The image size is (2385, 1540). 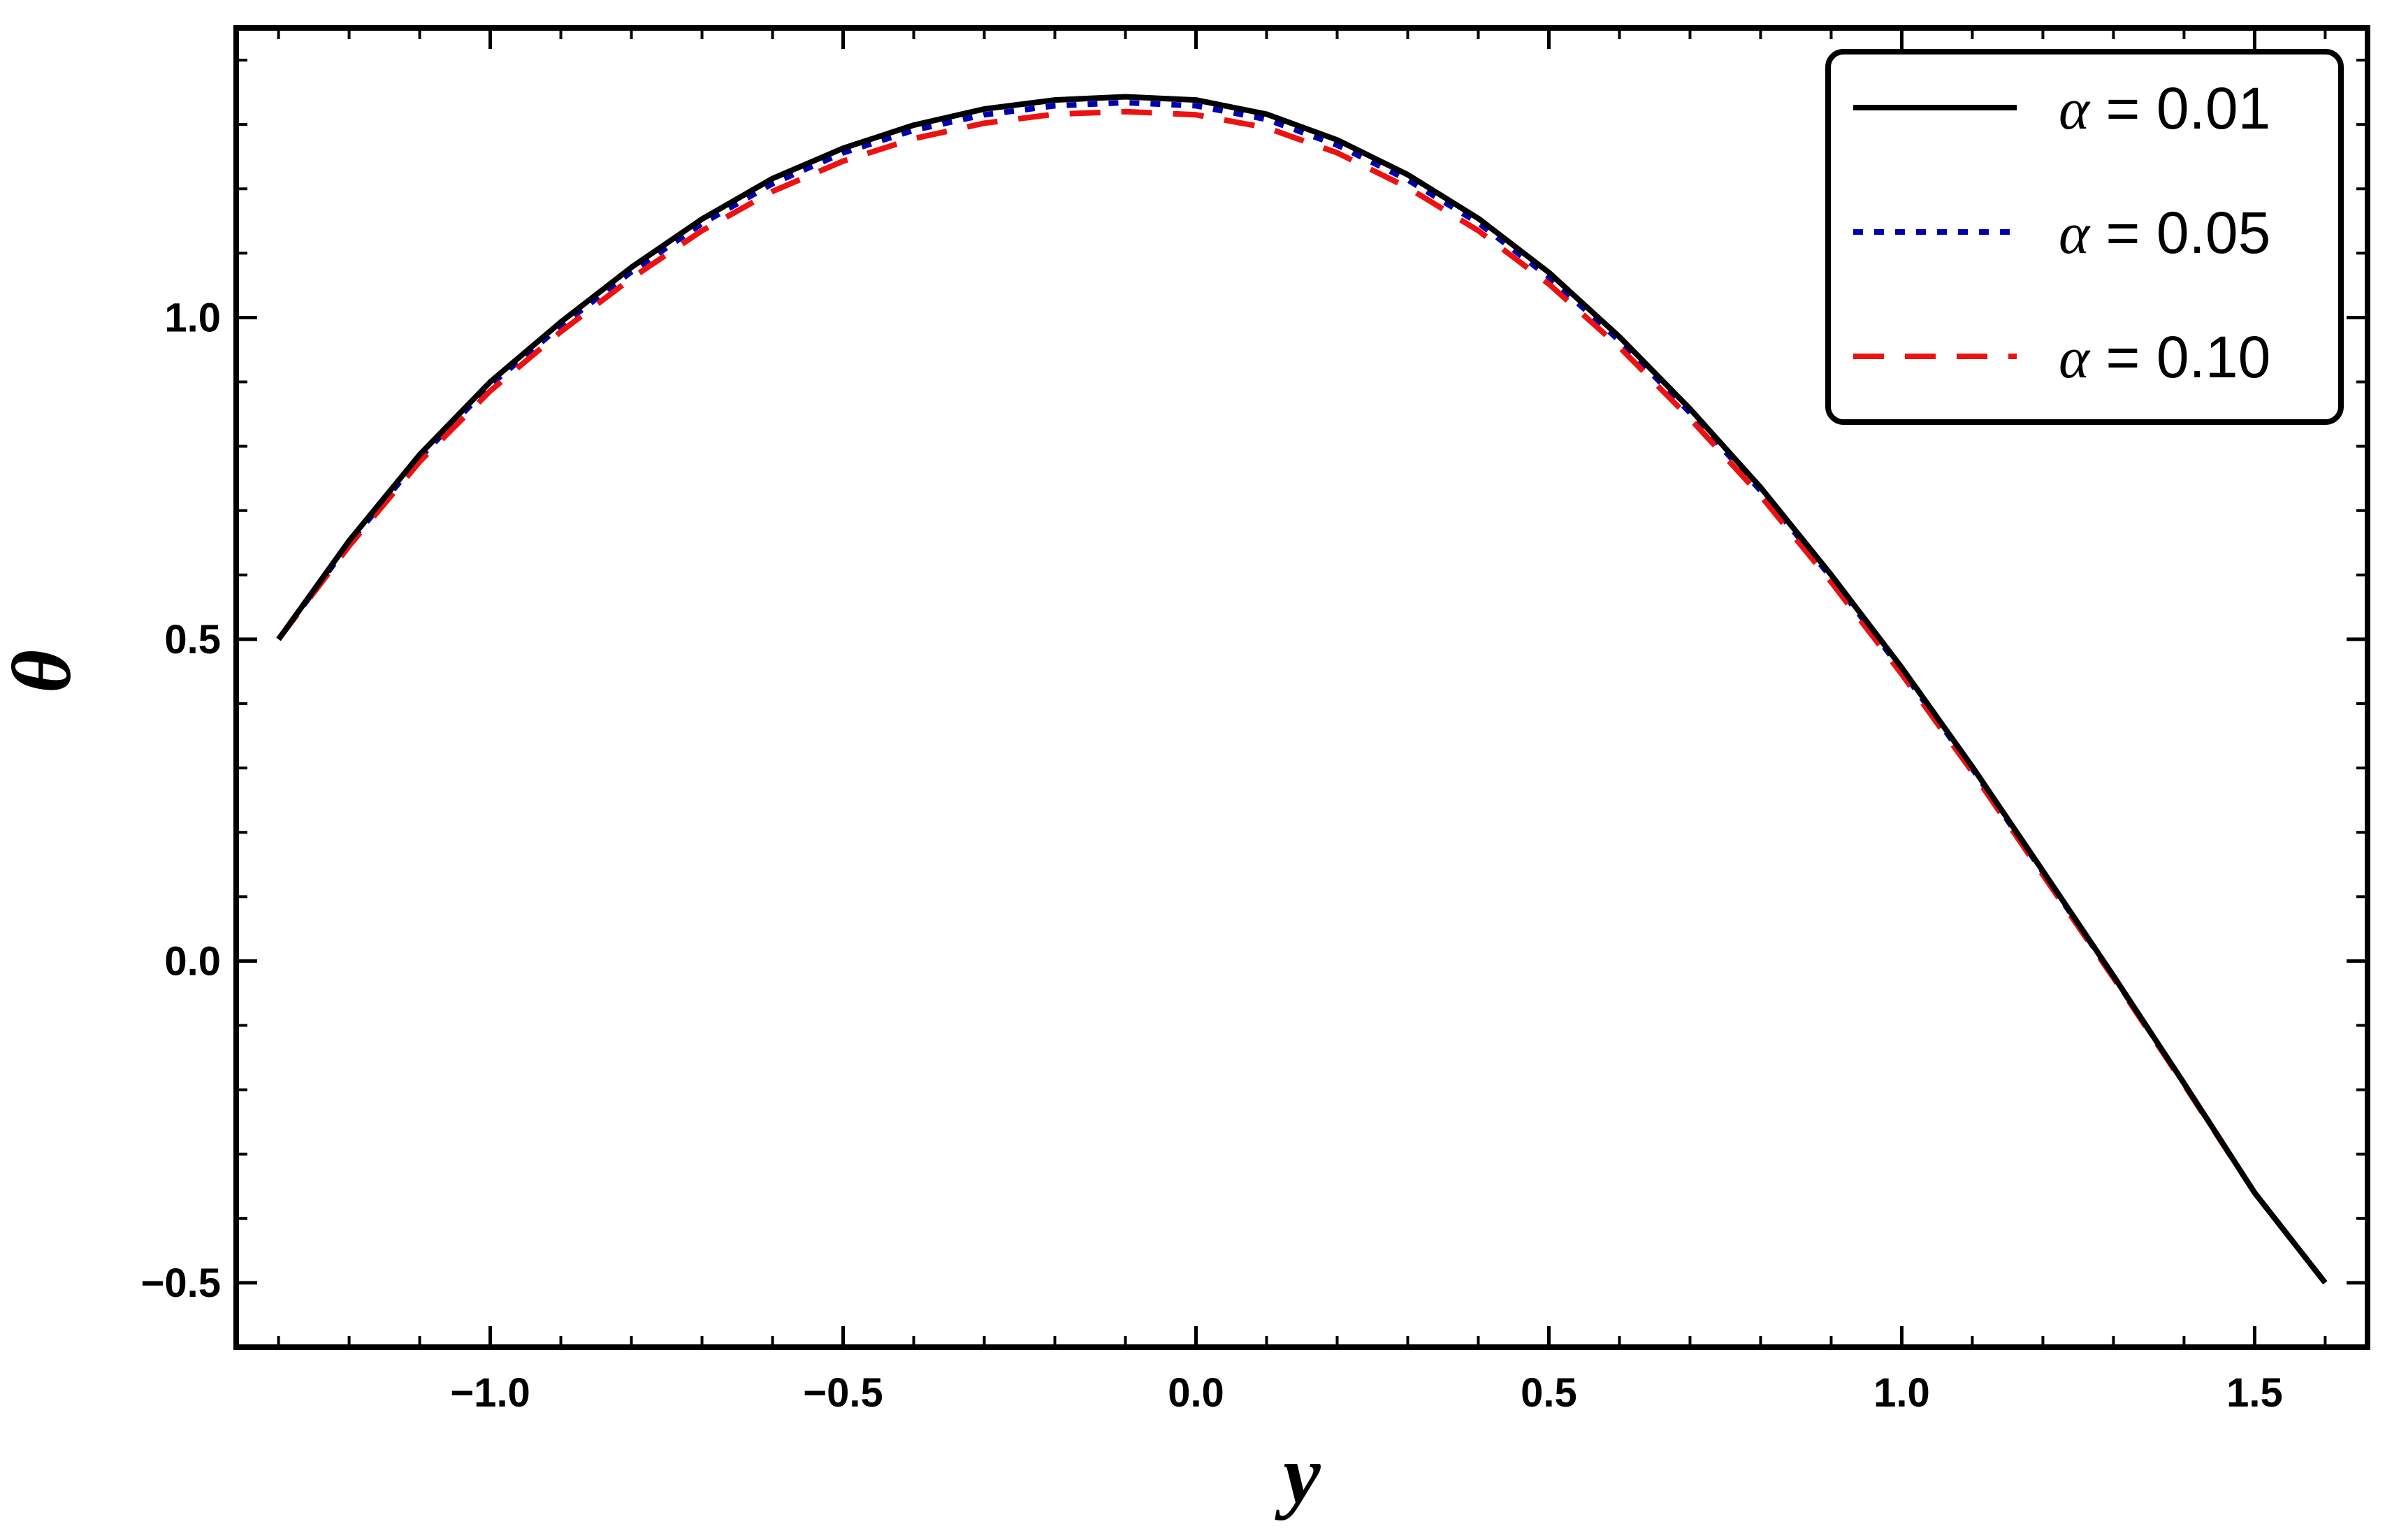 I want to click on legend-label-3: α = 0.10, so click(x=2164, y=357).